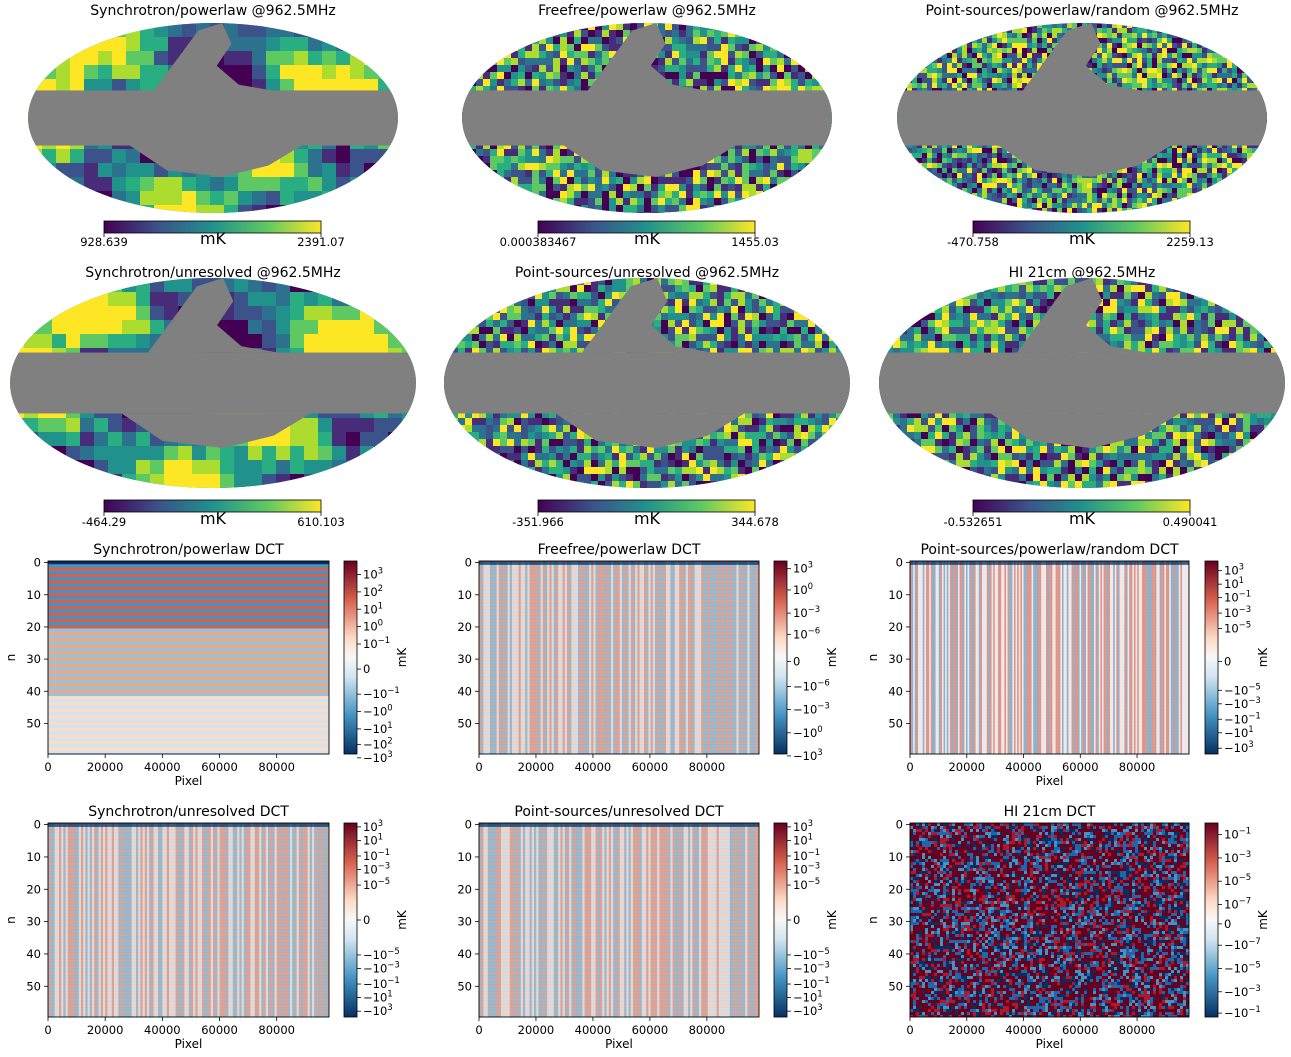  What do you see at coordinates (378, 743) in the screenshot?
I see `colorbar-tick-label: −102` at bounding box center [378, 743].